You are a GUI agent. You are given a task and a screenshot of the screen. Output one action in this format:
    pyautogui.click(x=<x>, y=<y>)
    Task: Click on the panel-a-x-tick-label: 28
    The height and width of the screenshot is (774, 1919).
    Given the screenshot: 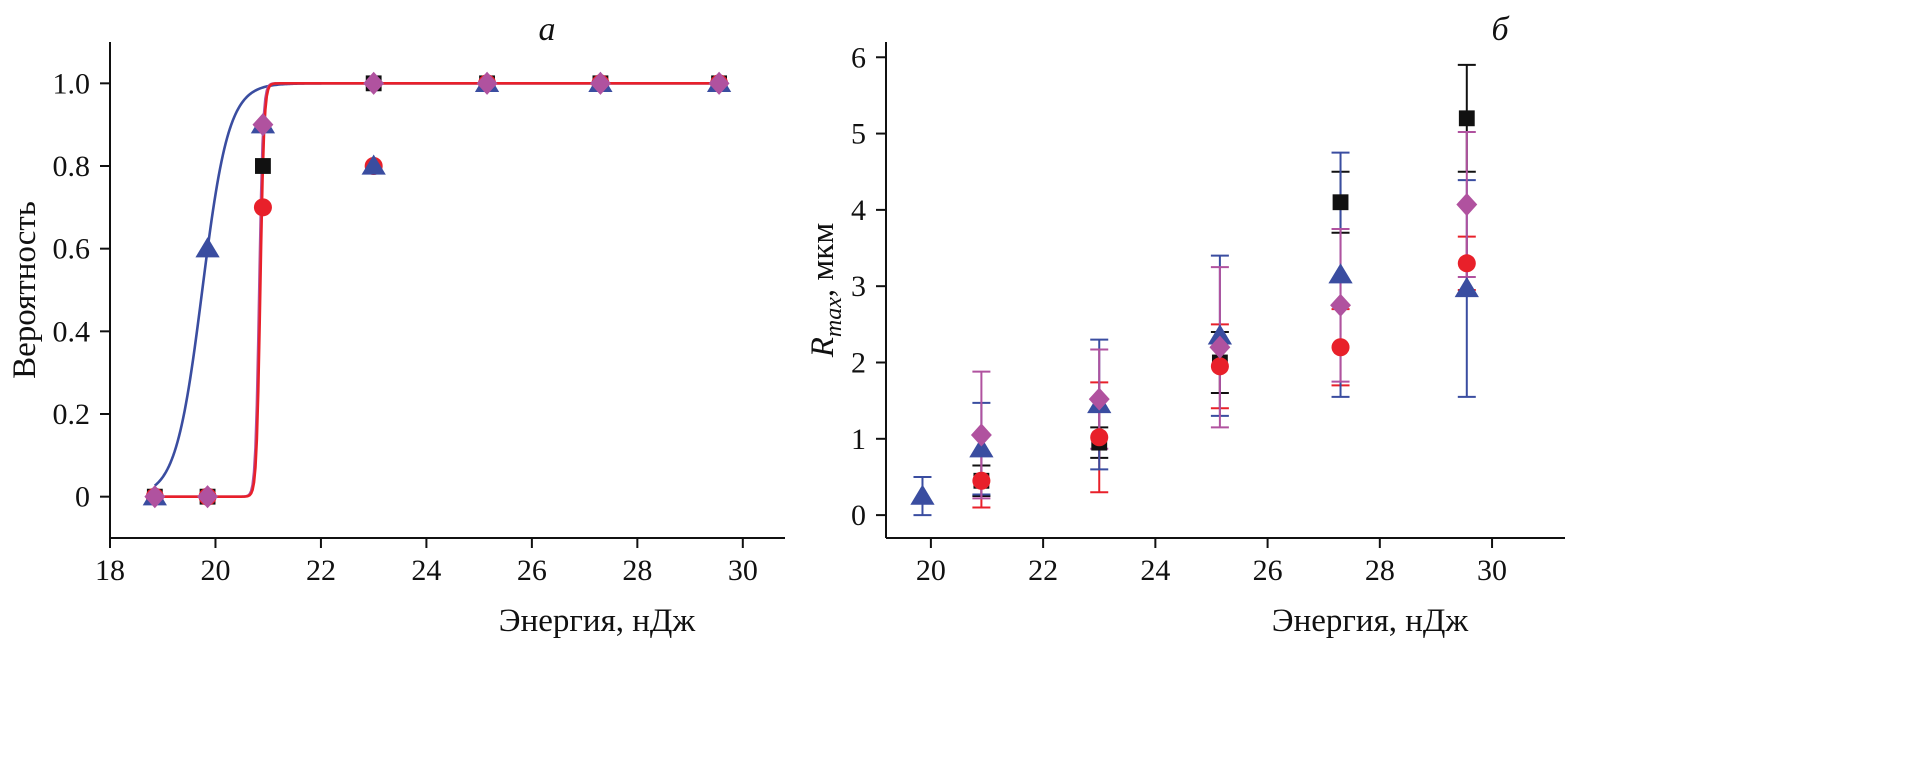 What is the action you would take?
    pyautogui.click(x=637, y=570)
    